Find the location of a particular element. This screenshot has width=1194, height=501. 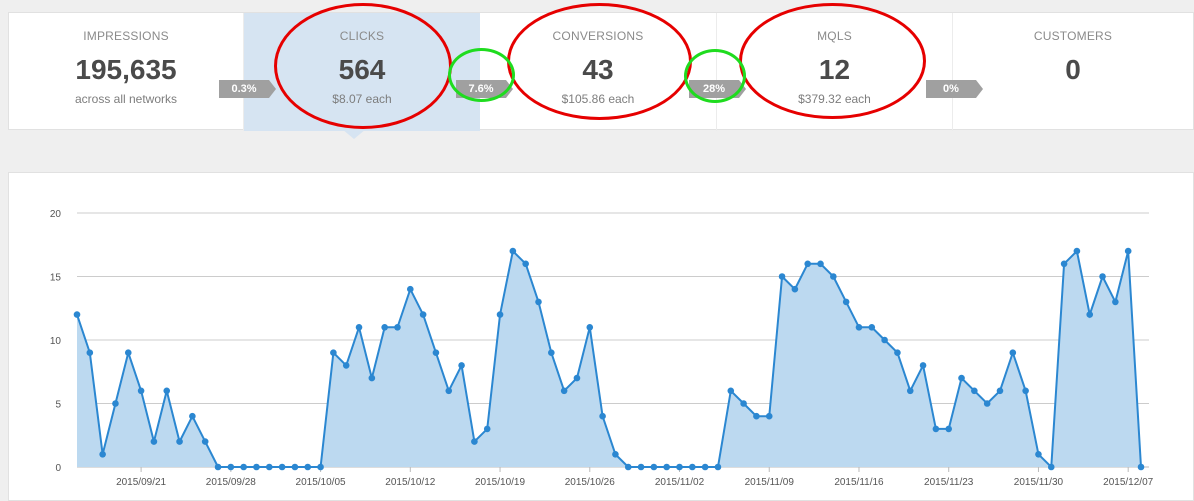

active-stage-pointer is located at coordinates (354, 134).